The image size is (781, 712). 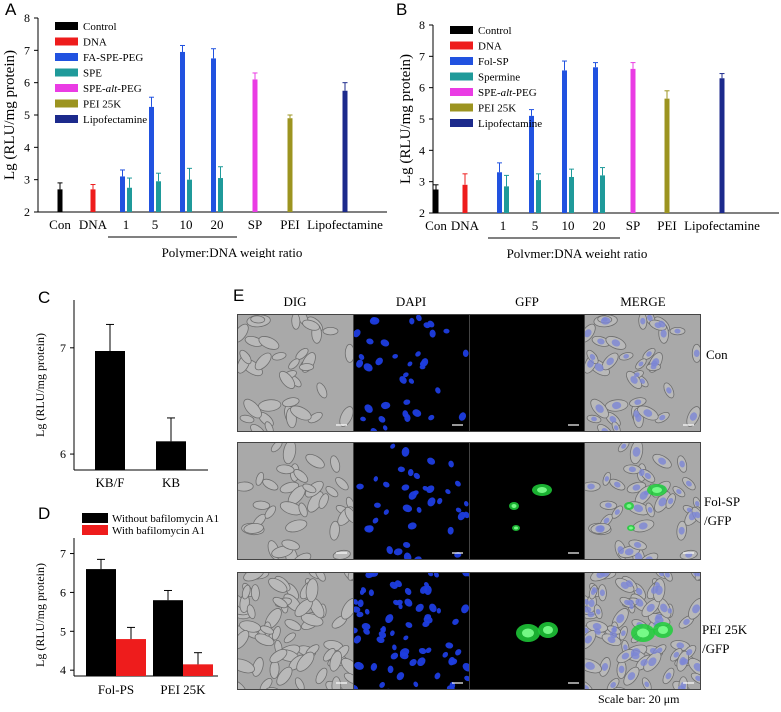 I want to click on micrograph-pei-dig, so click(x=295, y=631).